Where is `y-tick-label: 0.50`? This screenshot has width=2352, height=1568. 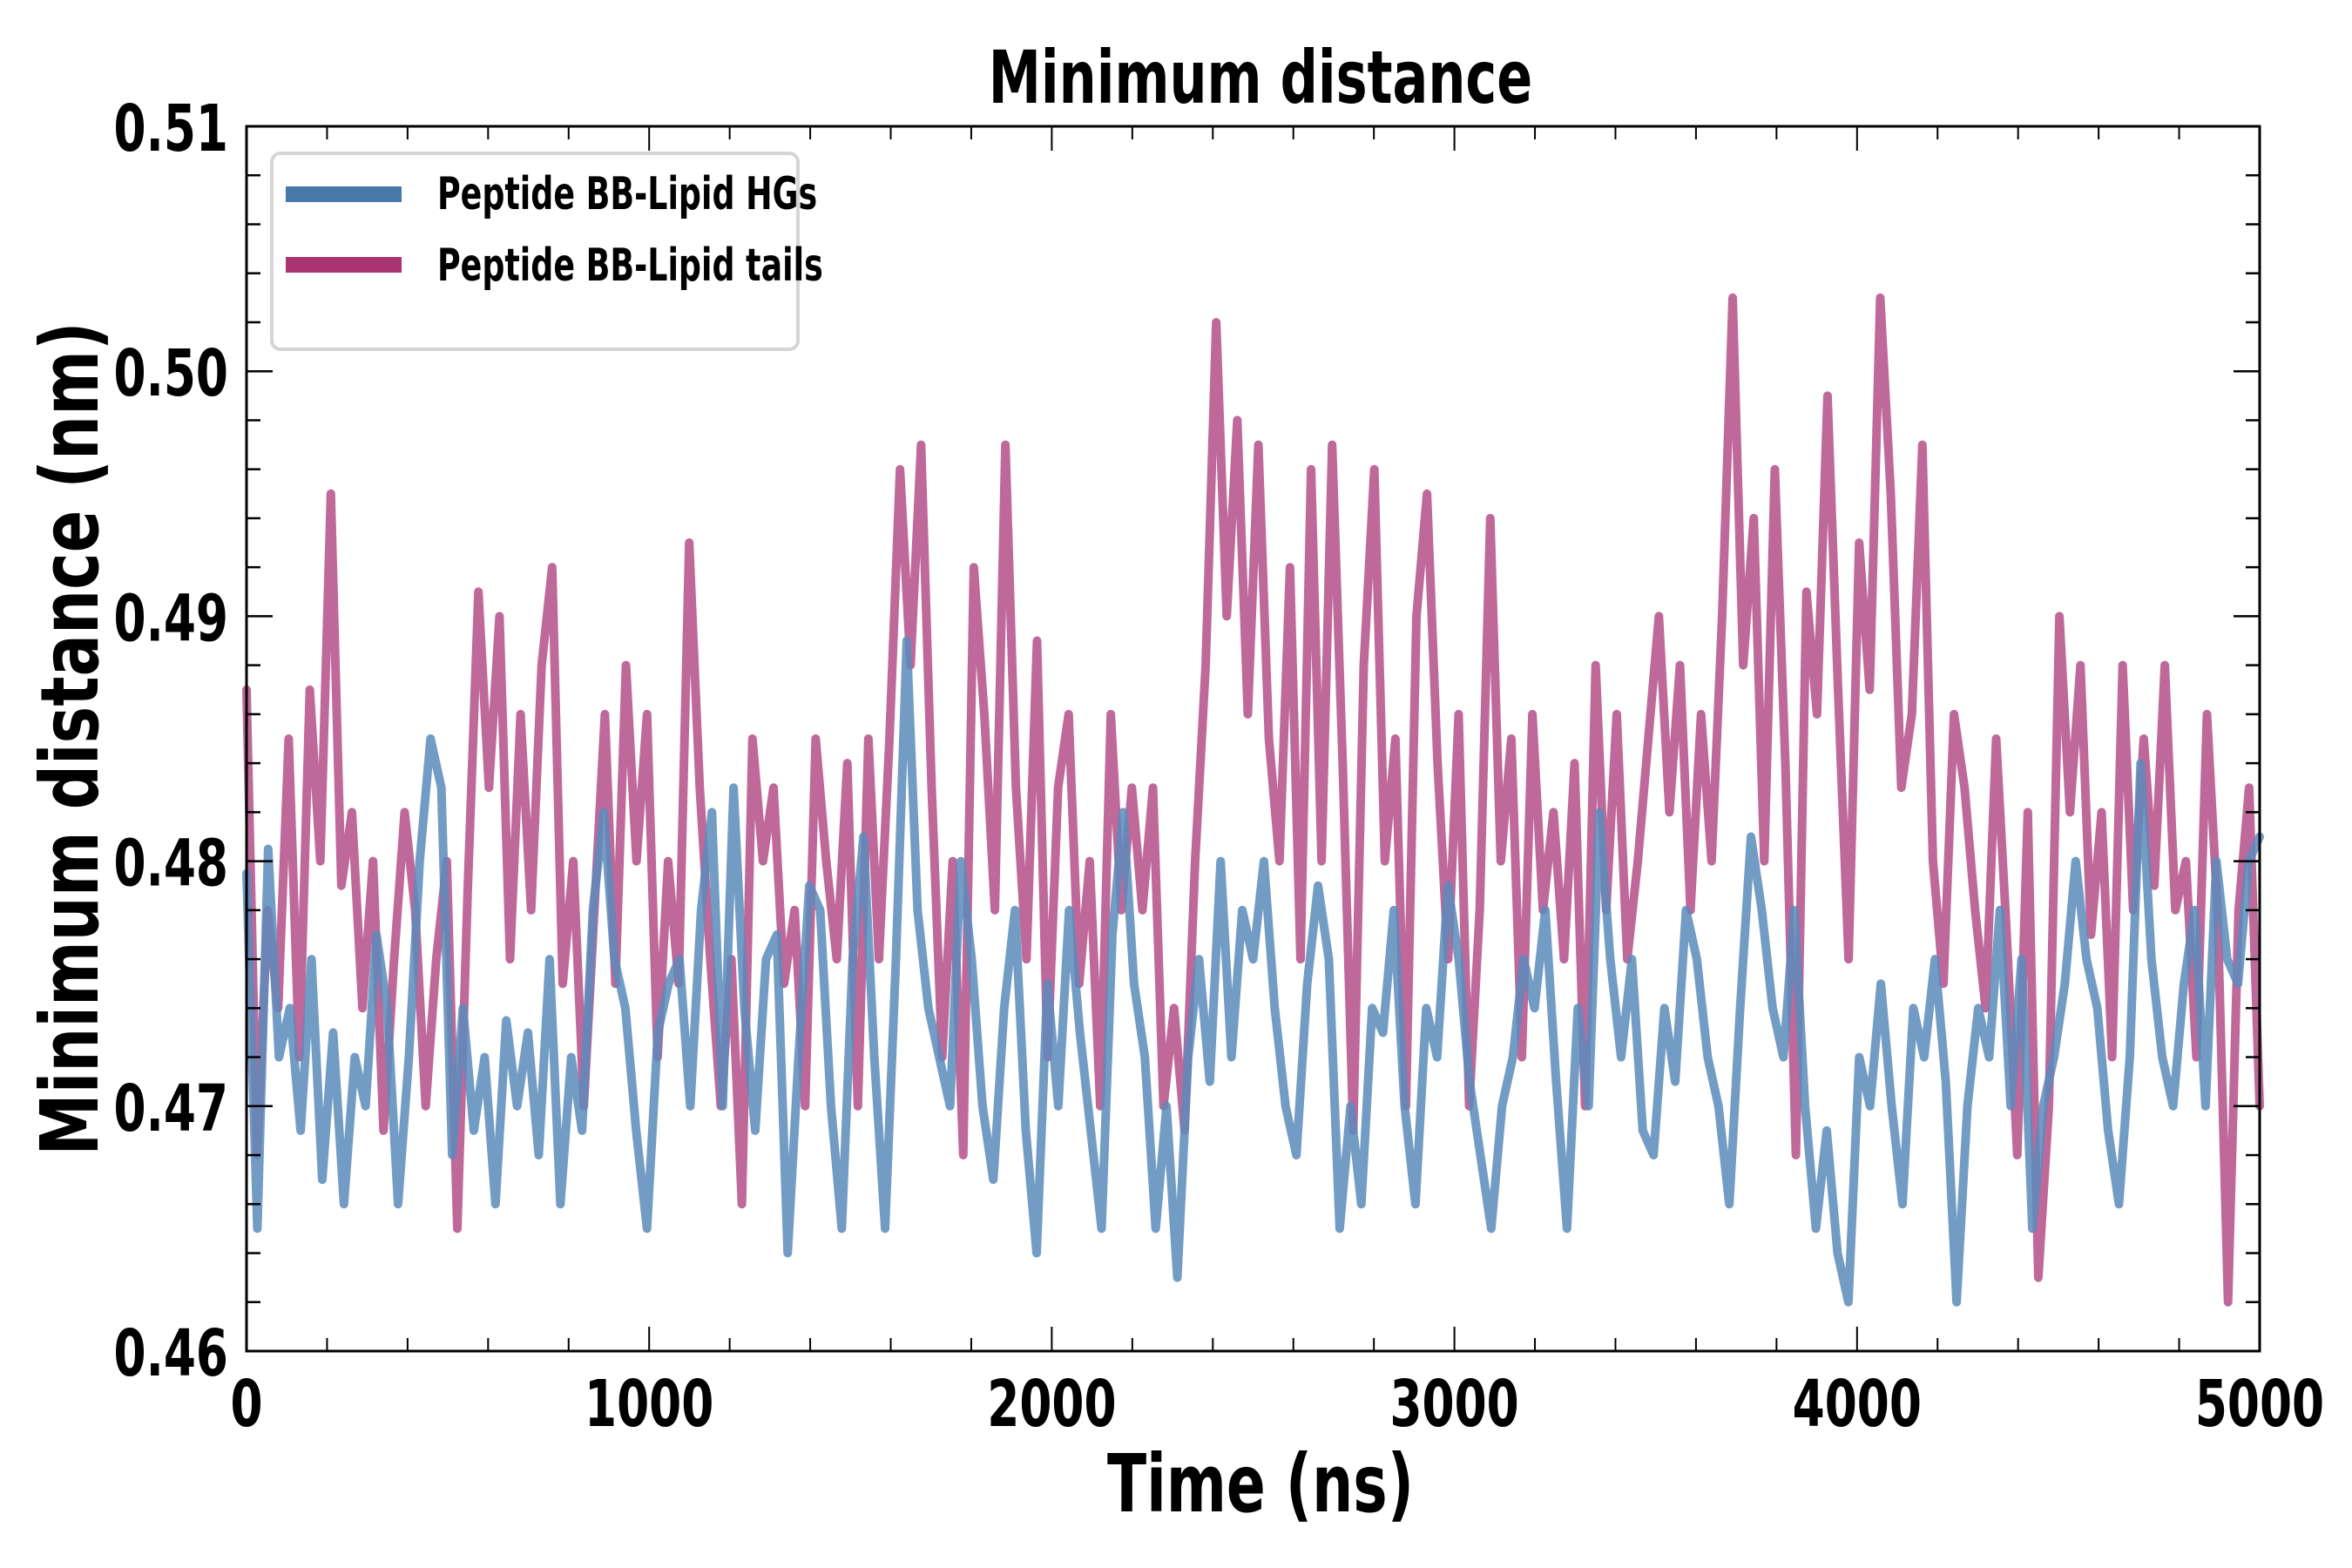 y-tick-label: 0.50 is located at coordinates (171, 373).